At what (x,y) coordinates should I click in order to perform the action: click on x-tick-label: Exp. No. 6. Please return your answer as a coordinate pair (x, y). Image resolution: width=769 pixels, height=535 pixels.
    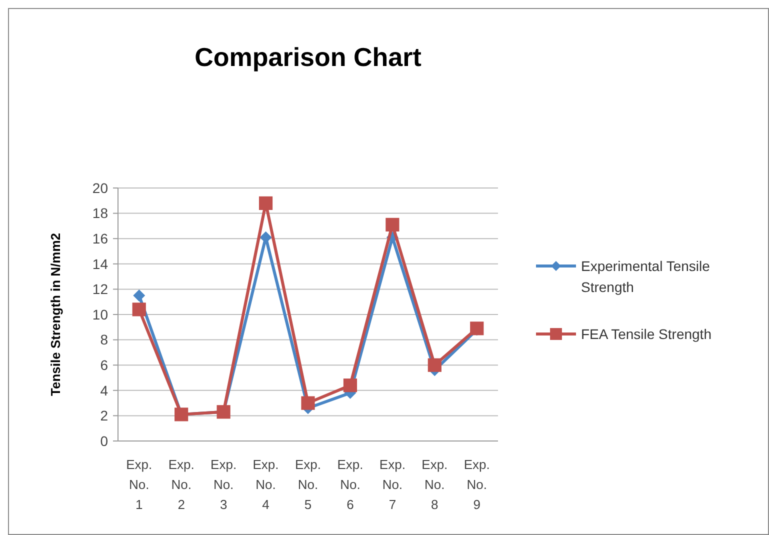
    Looking at the image, I should click on (350, 484).